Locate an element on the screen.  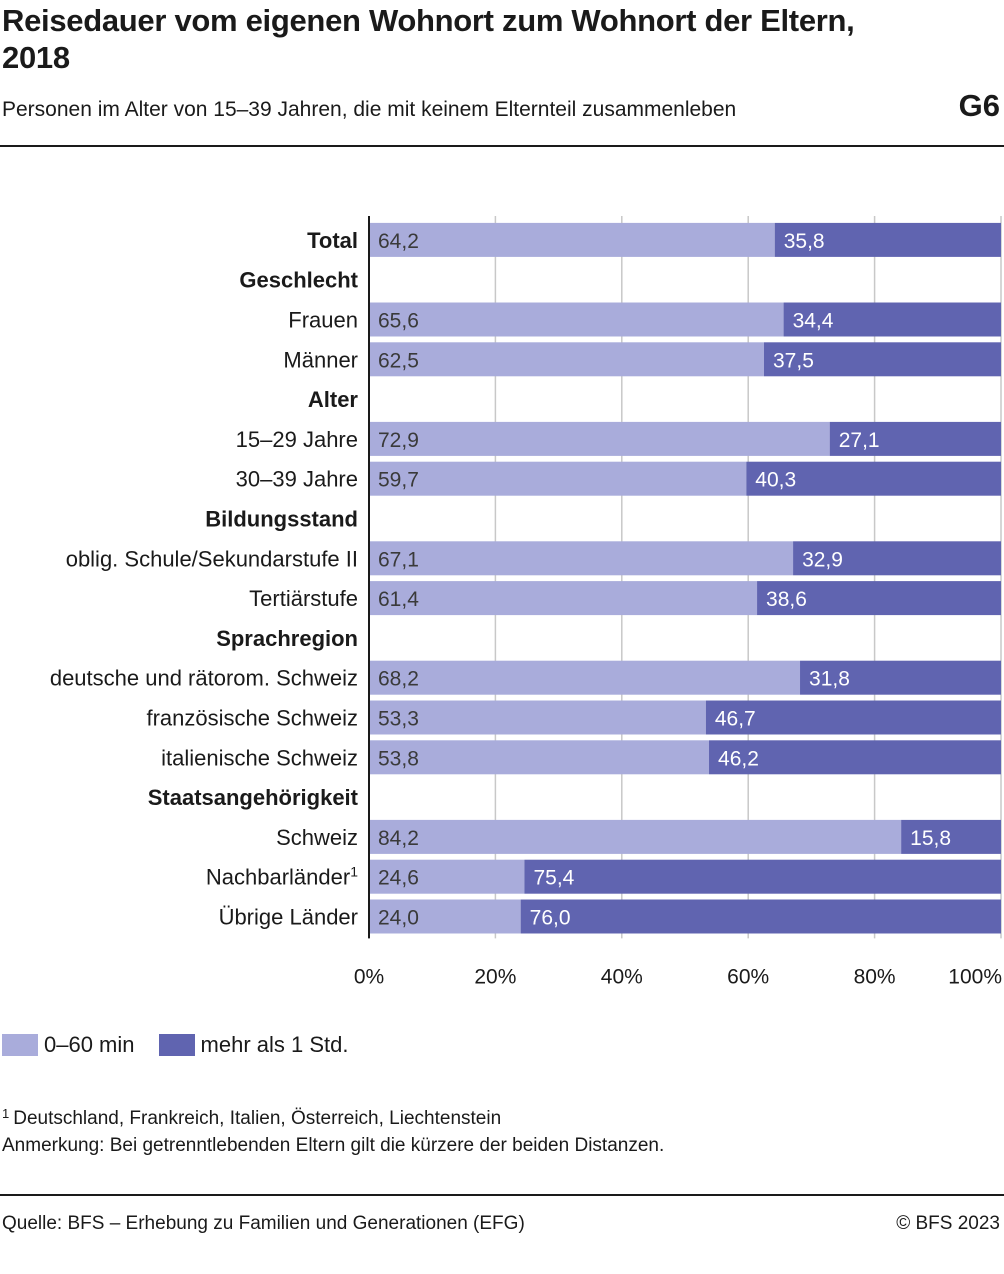
x-tick-label: 80% is located at coordinates (875, 976).